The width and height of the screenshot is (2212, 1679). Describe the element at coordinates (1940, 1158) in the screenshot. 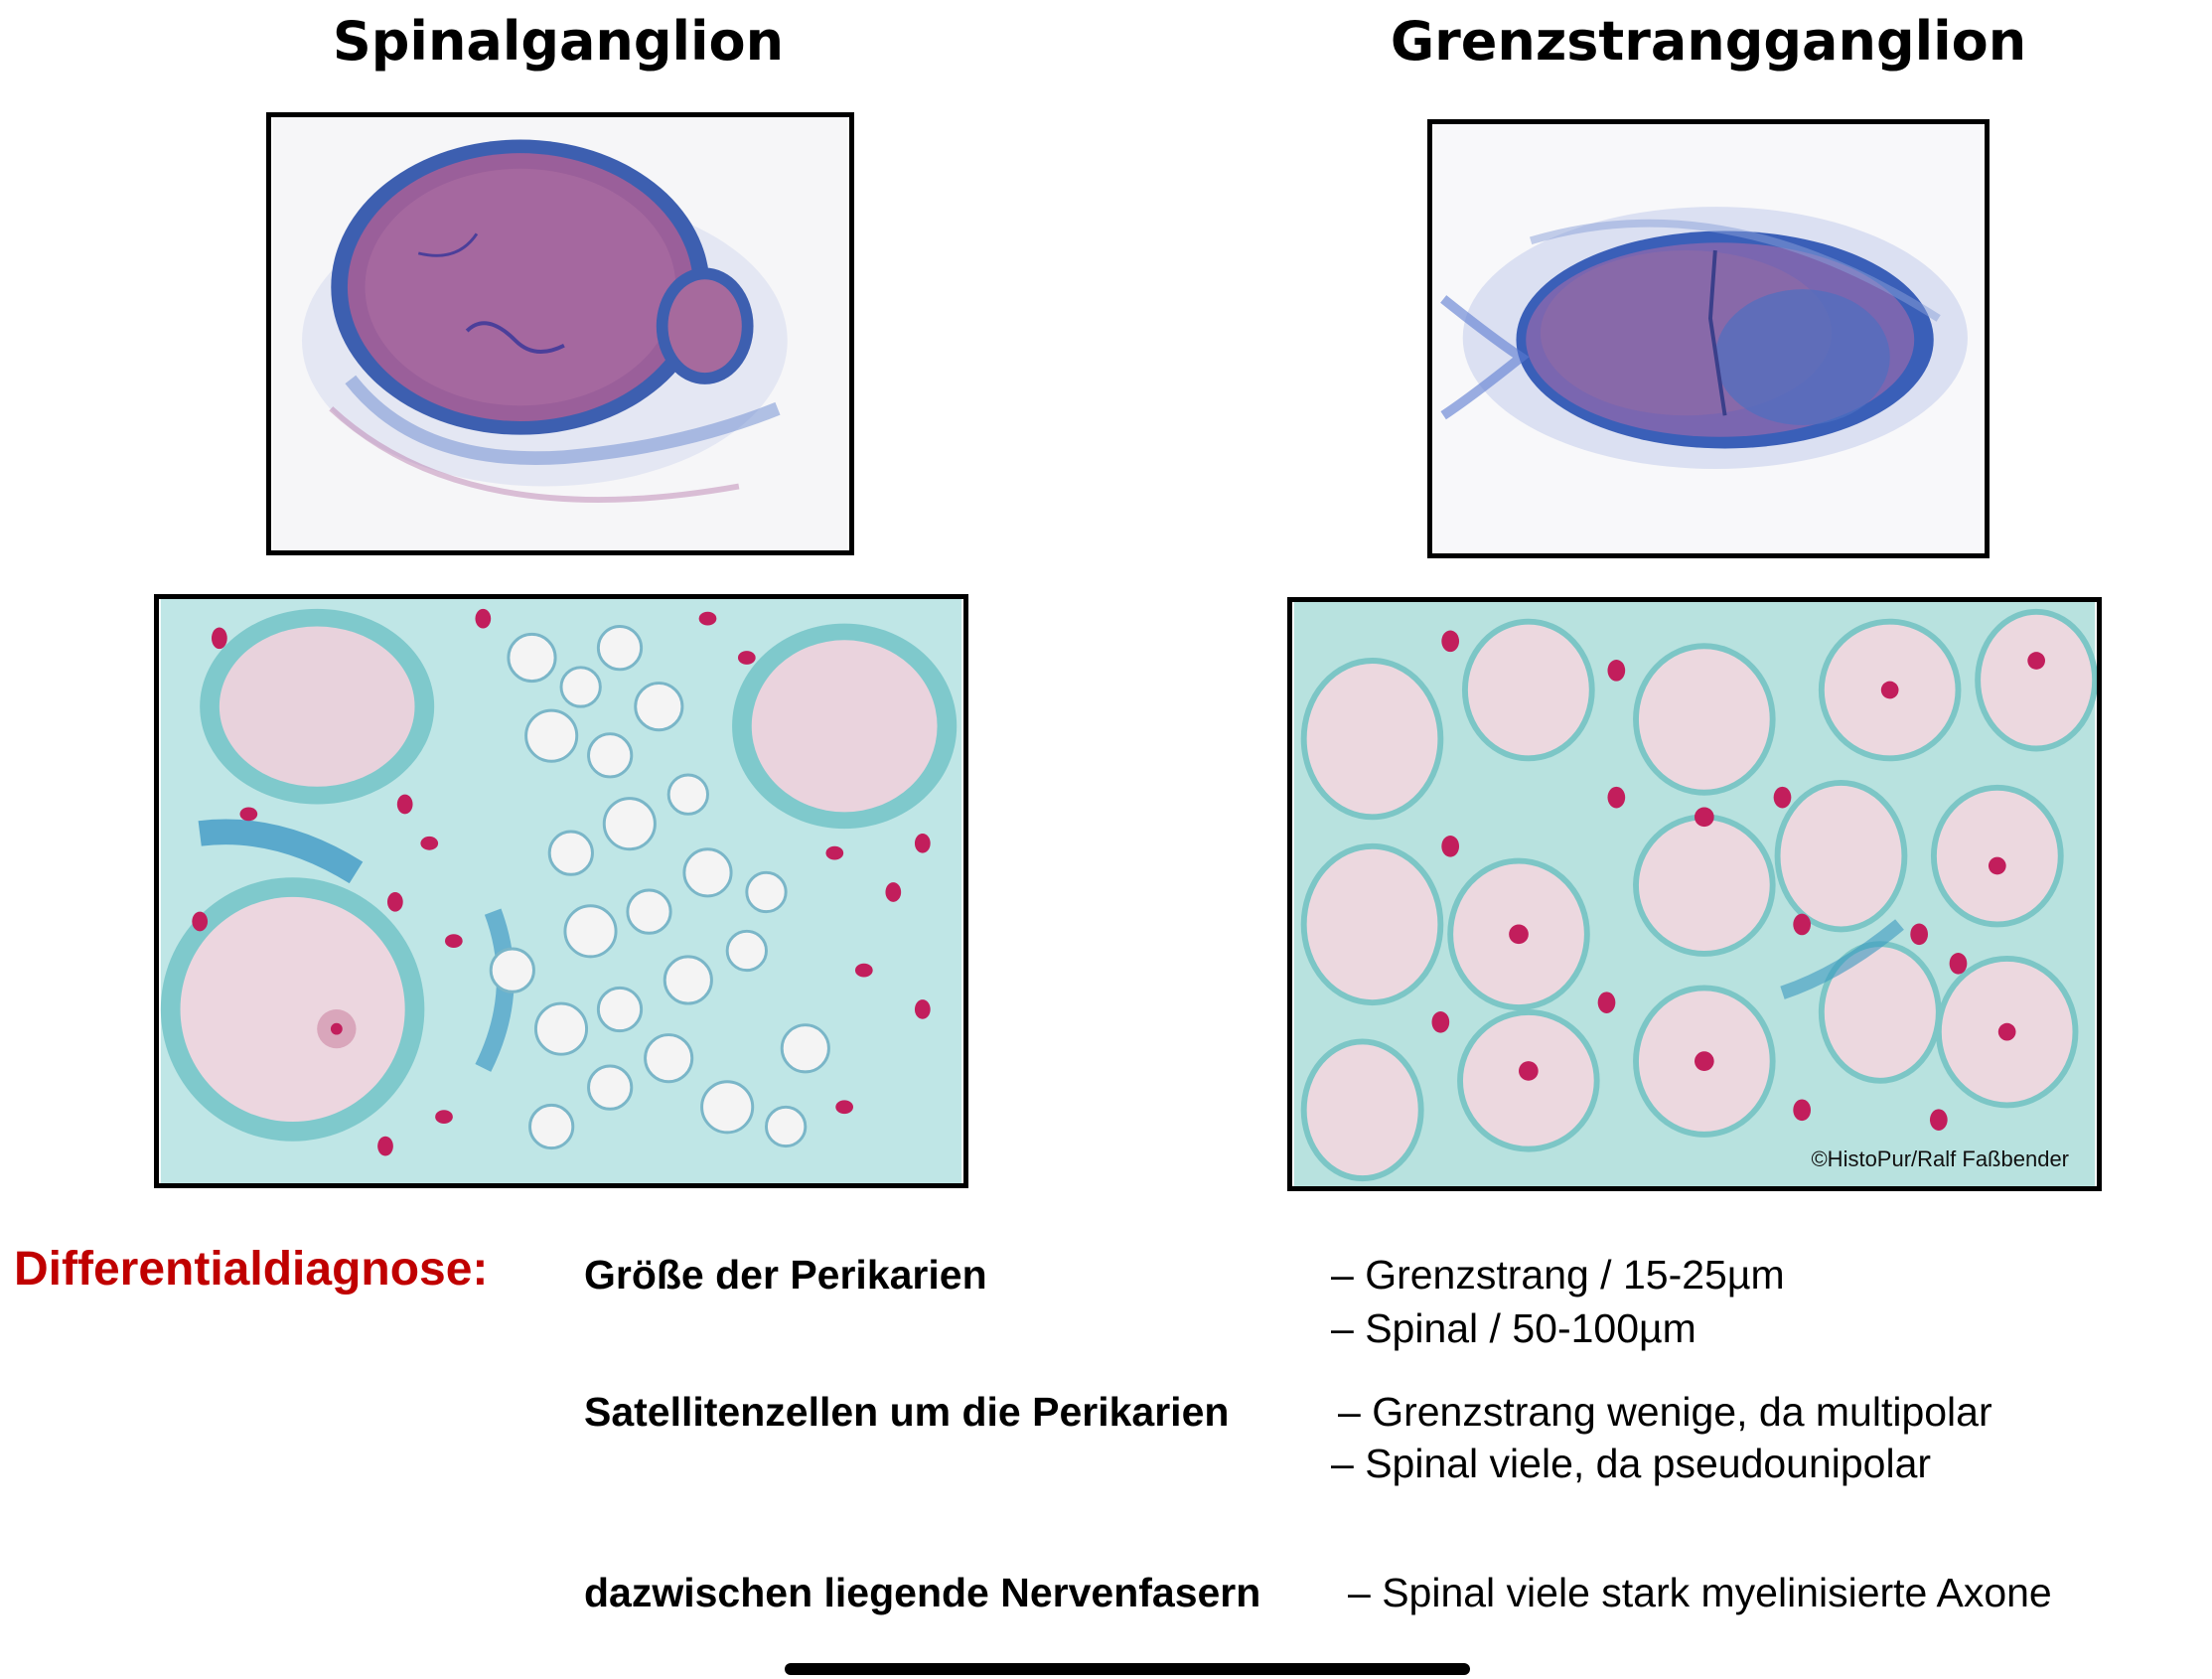

I see `copyright-text: ©HistoPur/Ralf Faßbender` at that location.